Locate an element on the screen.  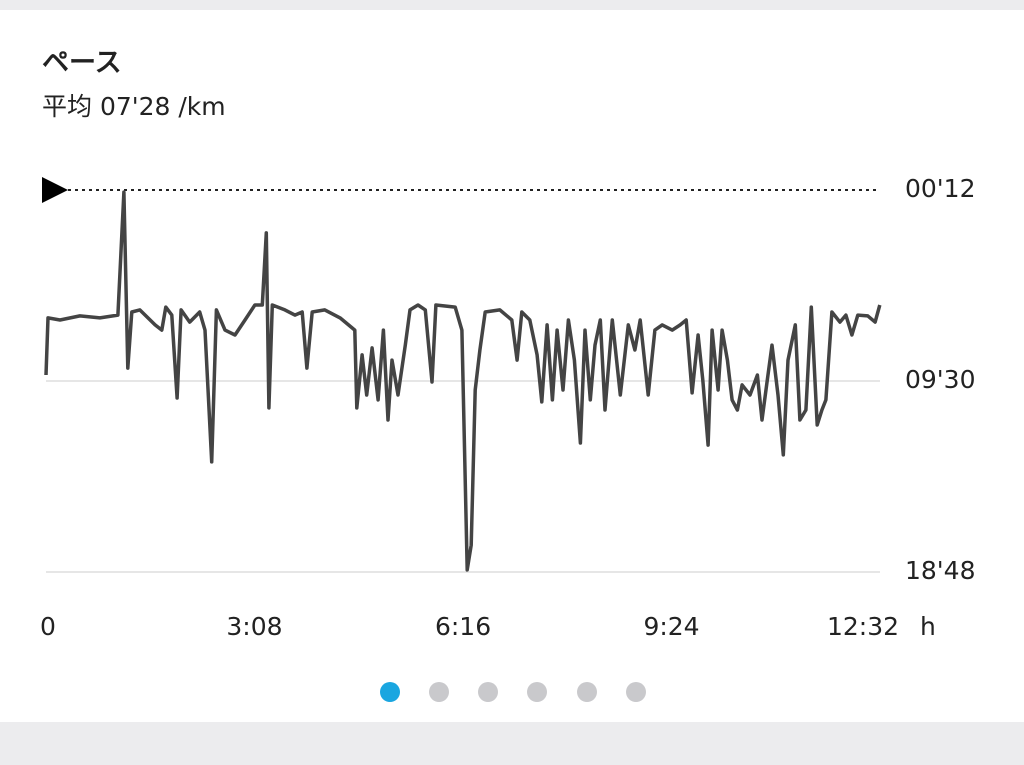
chart-title: ペース is located at coordinates (82, 63).